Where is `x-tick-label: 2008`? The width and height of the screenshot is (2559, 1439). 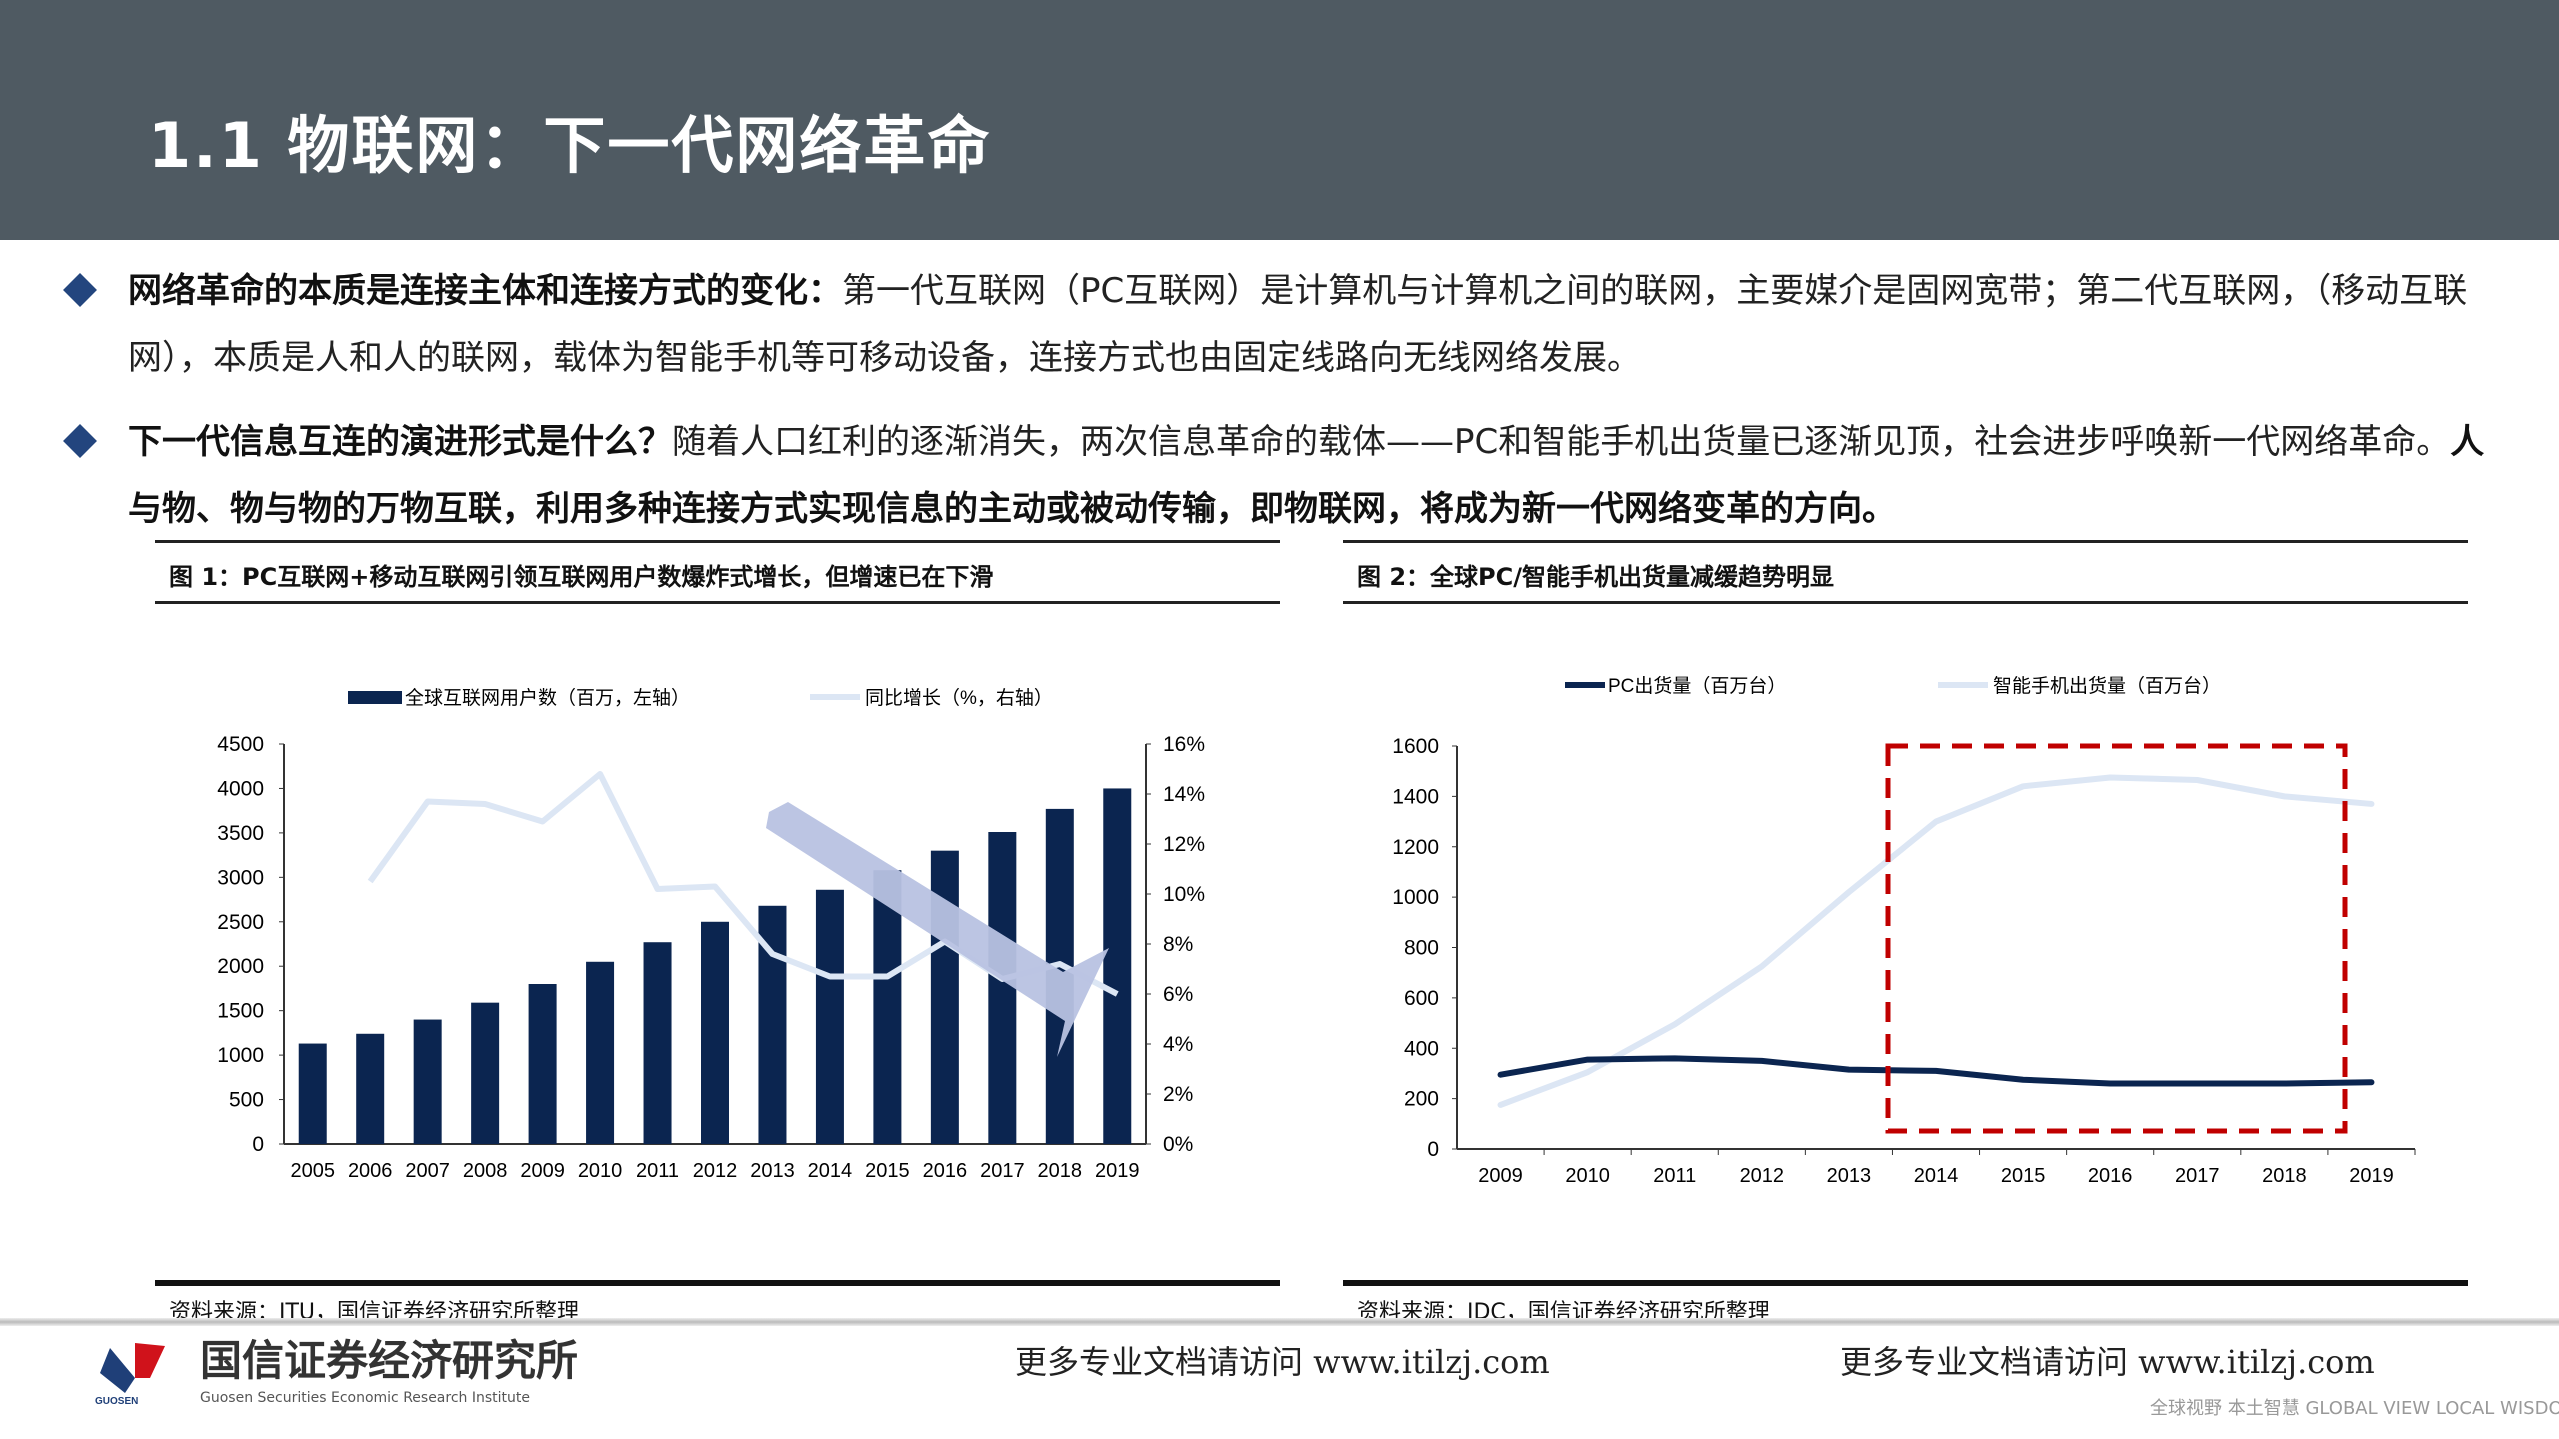
x-tick-label: 2008 is located at coordinates (485, 1171).